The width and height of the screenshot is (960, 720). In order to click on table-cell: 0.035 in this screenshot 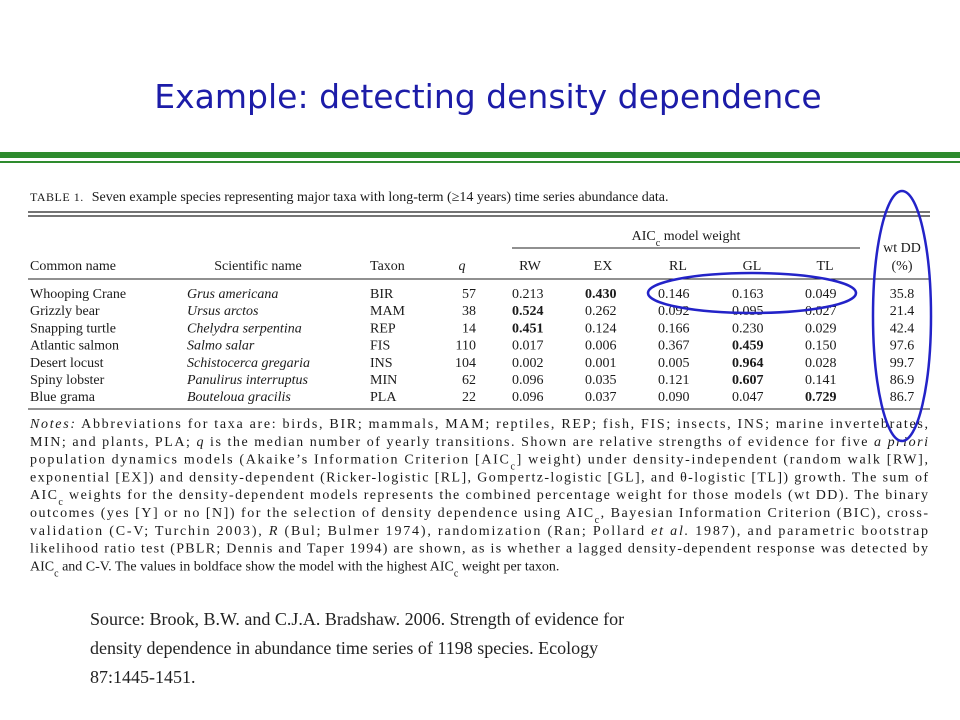, I will do `click(601, 380)`.